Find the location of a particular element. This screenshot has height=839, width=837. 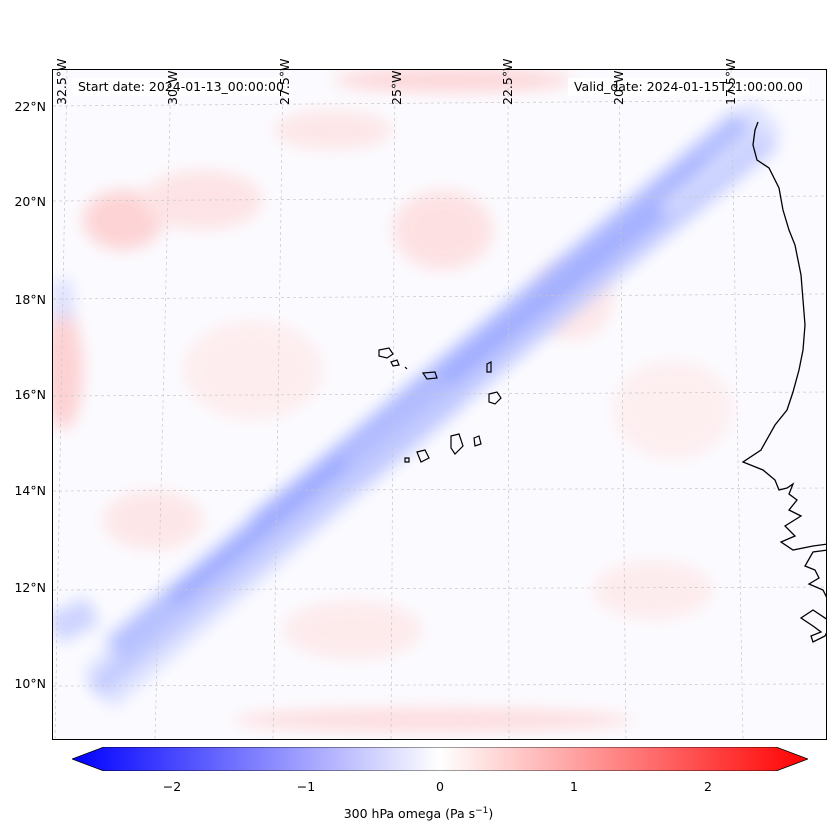

lat-label-22n: 22°N is located at coordinates (30, 106).